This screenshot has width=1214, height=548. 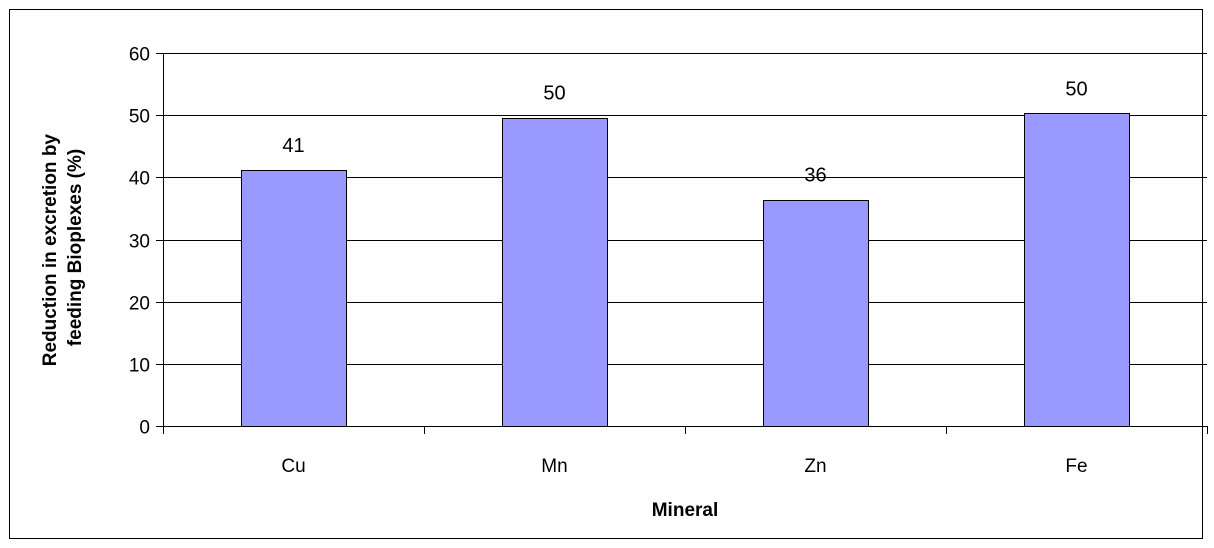 What do you see at coordinates (139, 179) in the screenshot?
I see `y-tick-label: 40` at bounding box center [139, 179].